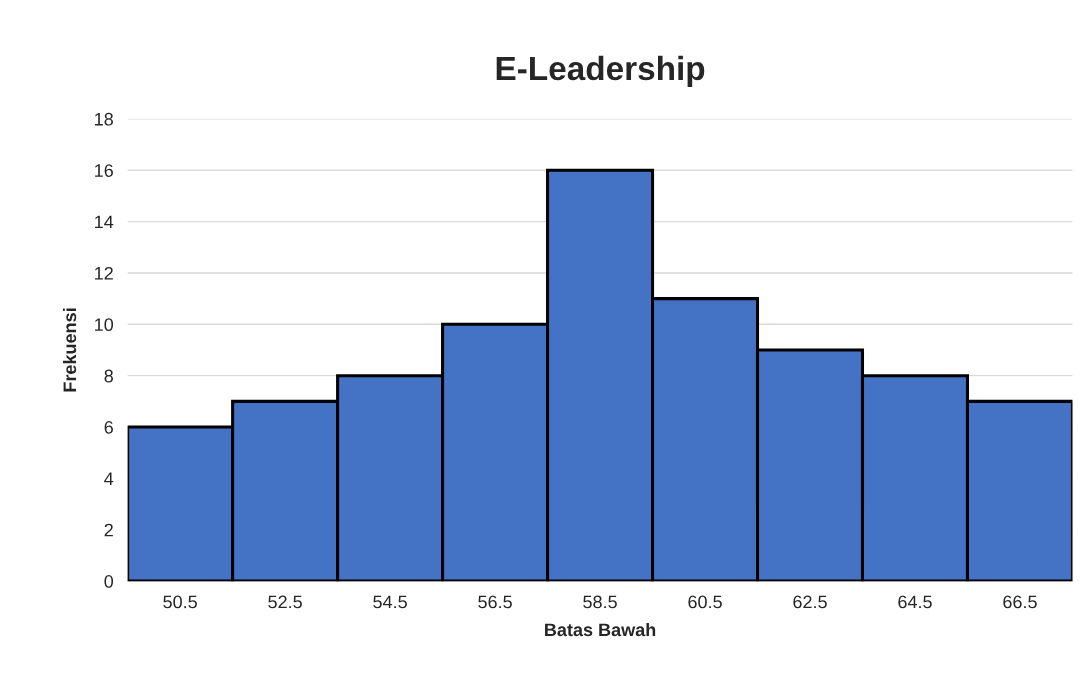  I want to click on y-tick-label: 2, so click(108, 530).